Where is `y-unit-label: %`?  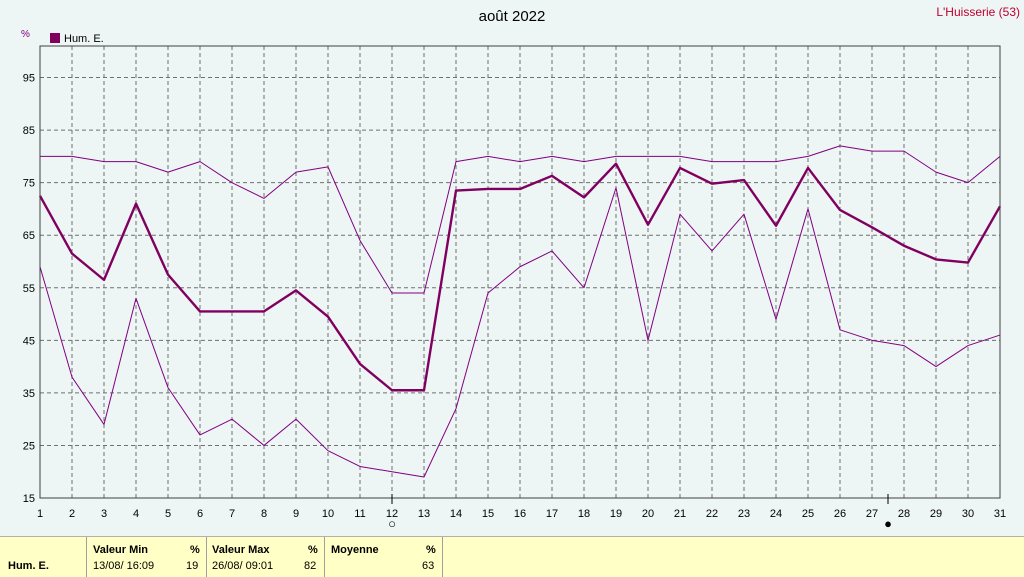
y-unit-label: % is located at coordinates (25, 34).